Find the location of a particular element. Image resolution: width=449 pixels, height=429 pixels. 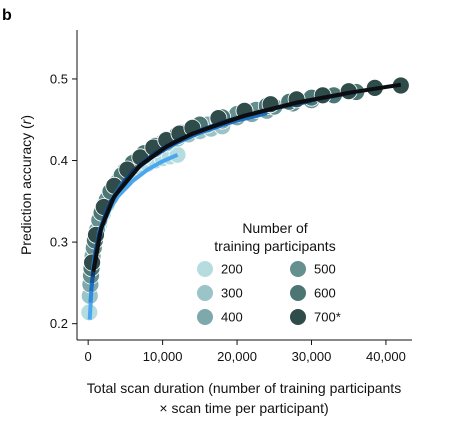

legend-label-600: 600 is located at coordinates (325, 293).